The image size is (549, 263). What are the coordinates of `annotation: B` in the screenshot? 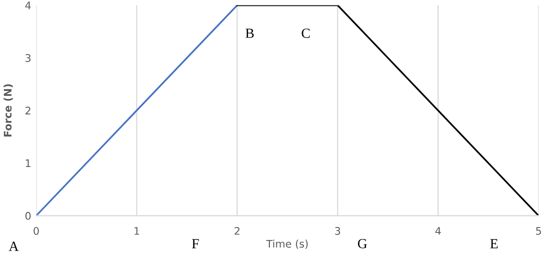 It's located at (250, 33).